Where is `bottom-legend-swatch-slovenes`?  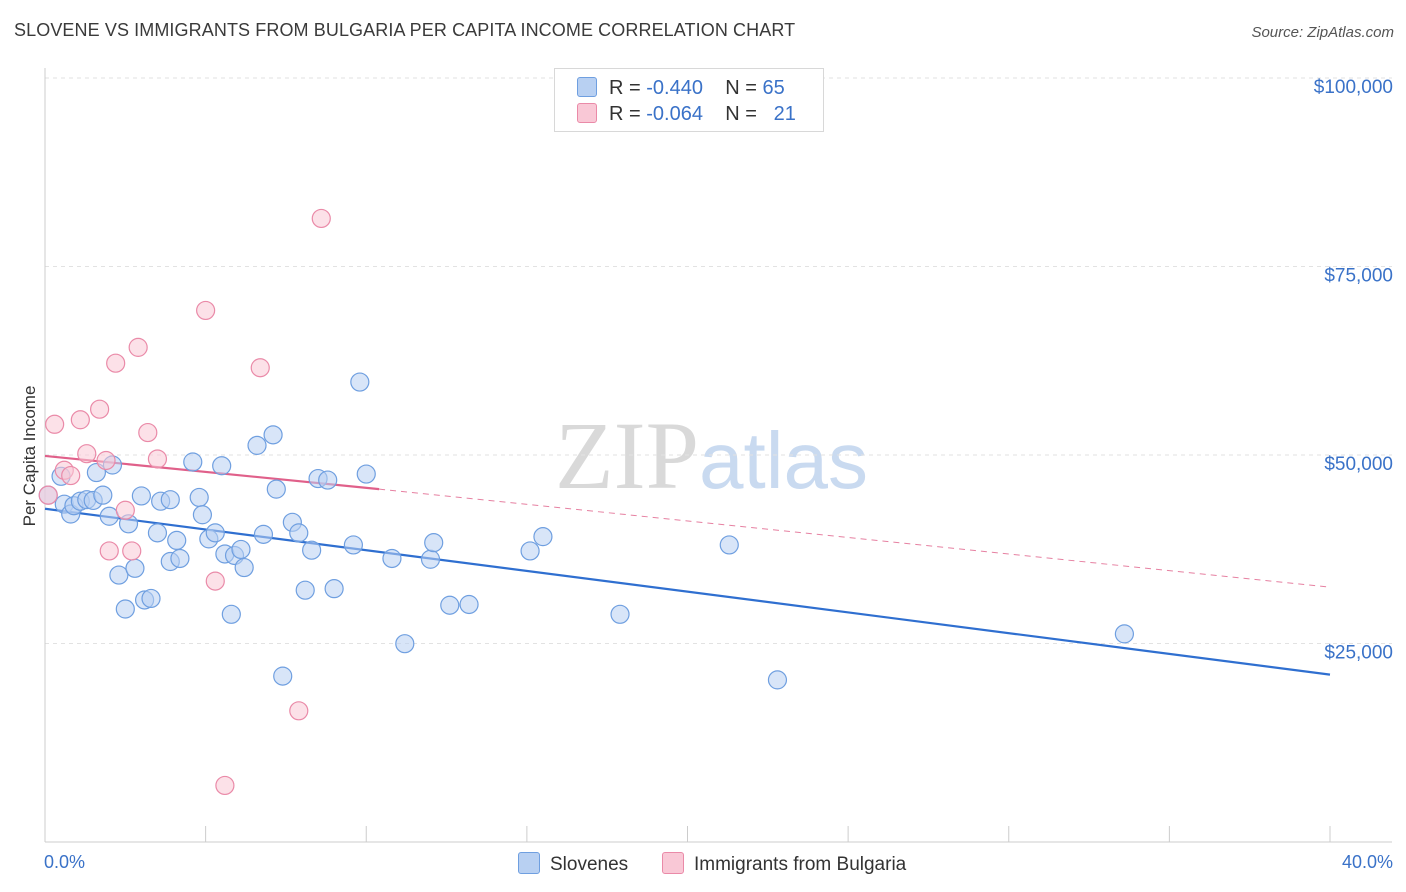
bottom-legend-swatch-slovenes is located at coordinates (529, 863).